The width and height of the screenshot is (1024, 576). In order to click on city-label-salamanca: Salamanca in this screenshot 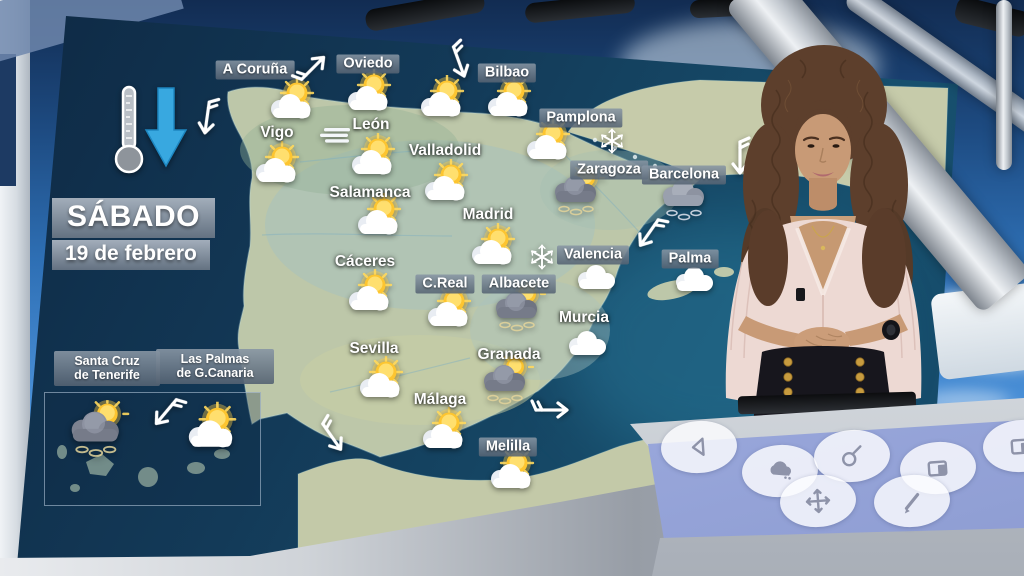, I will do `click(370, 192)`.